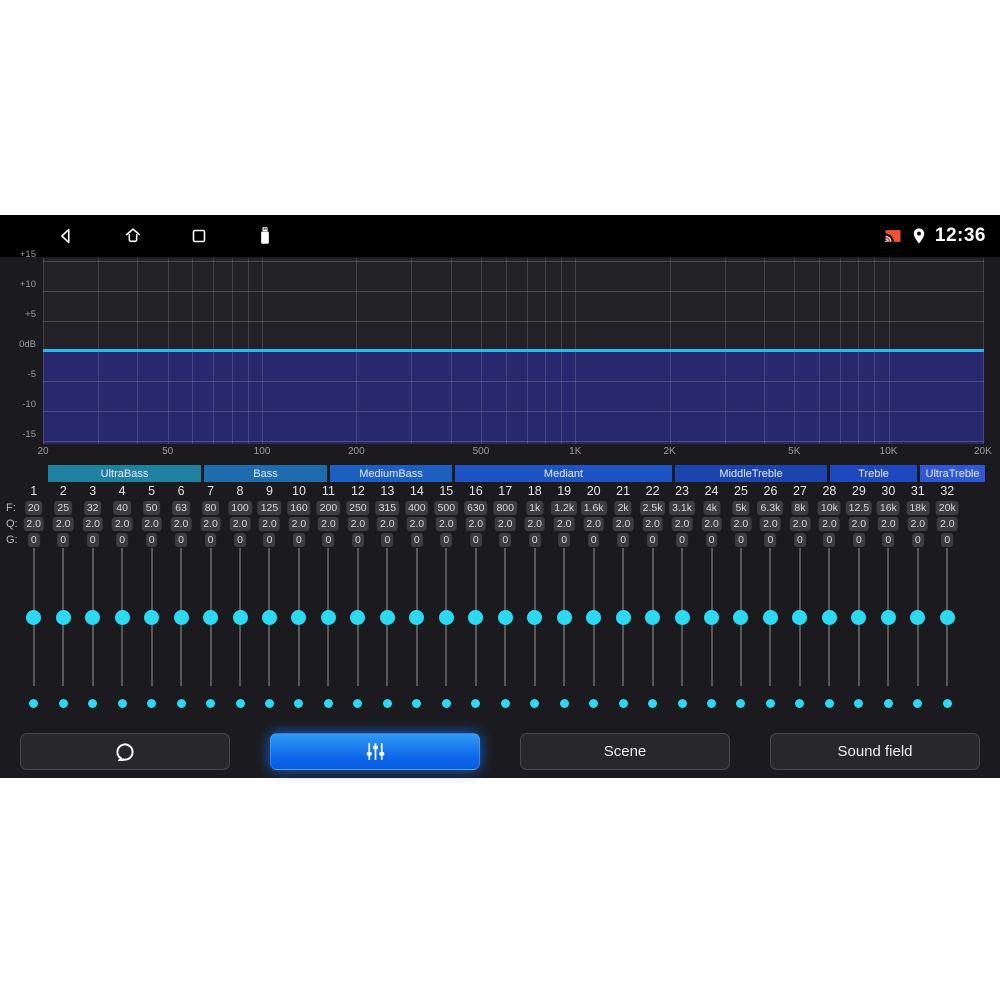  I want to click on freq-value-chip: 125, so click(269, 508).